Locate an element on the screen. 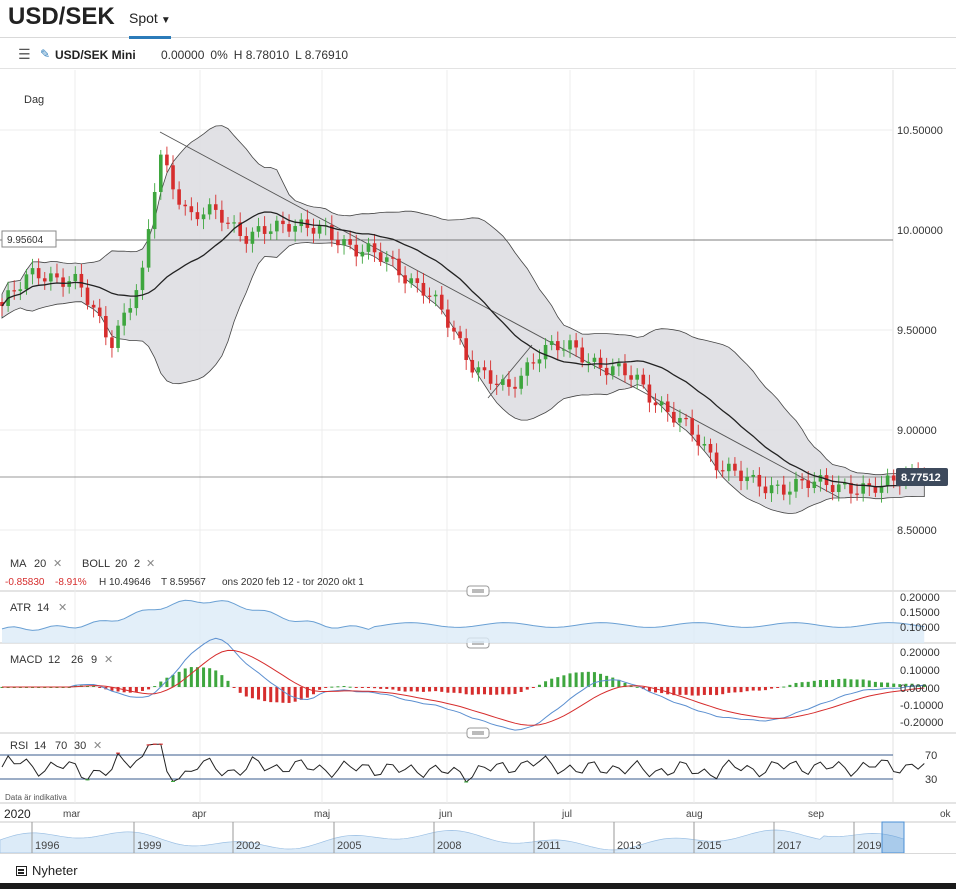 This screenshot has width=956, height=889. pencil-icon: ✎ is located at coordinates (45, 54).